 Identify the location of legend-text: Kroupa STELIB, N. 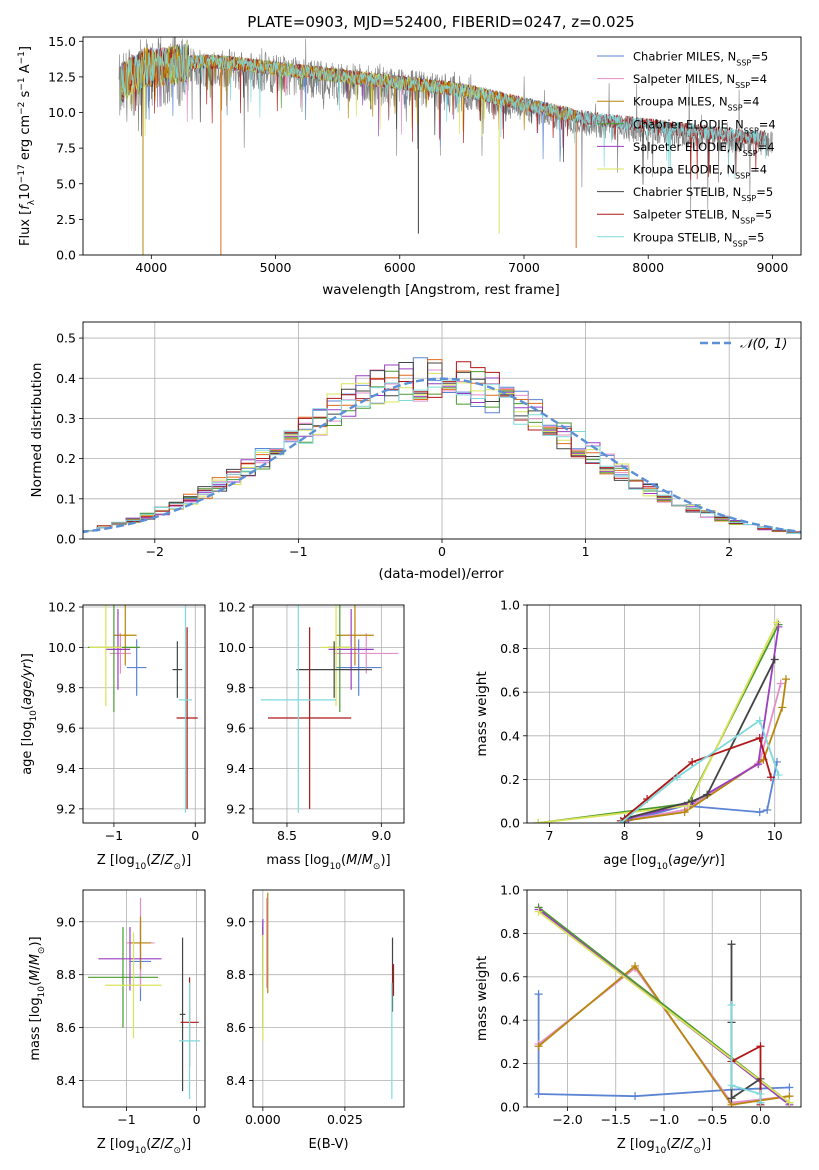
(683, 237).